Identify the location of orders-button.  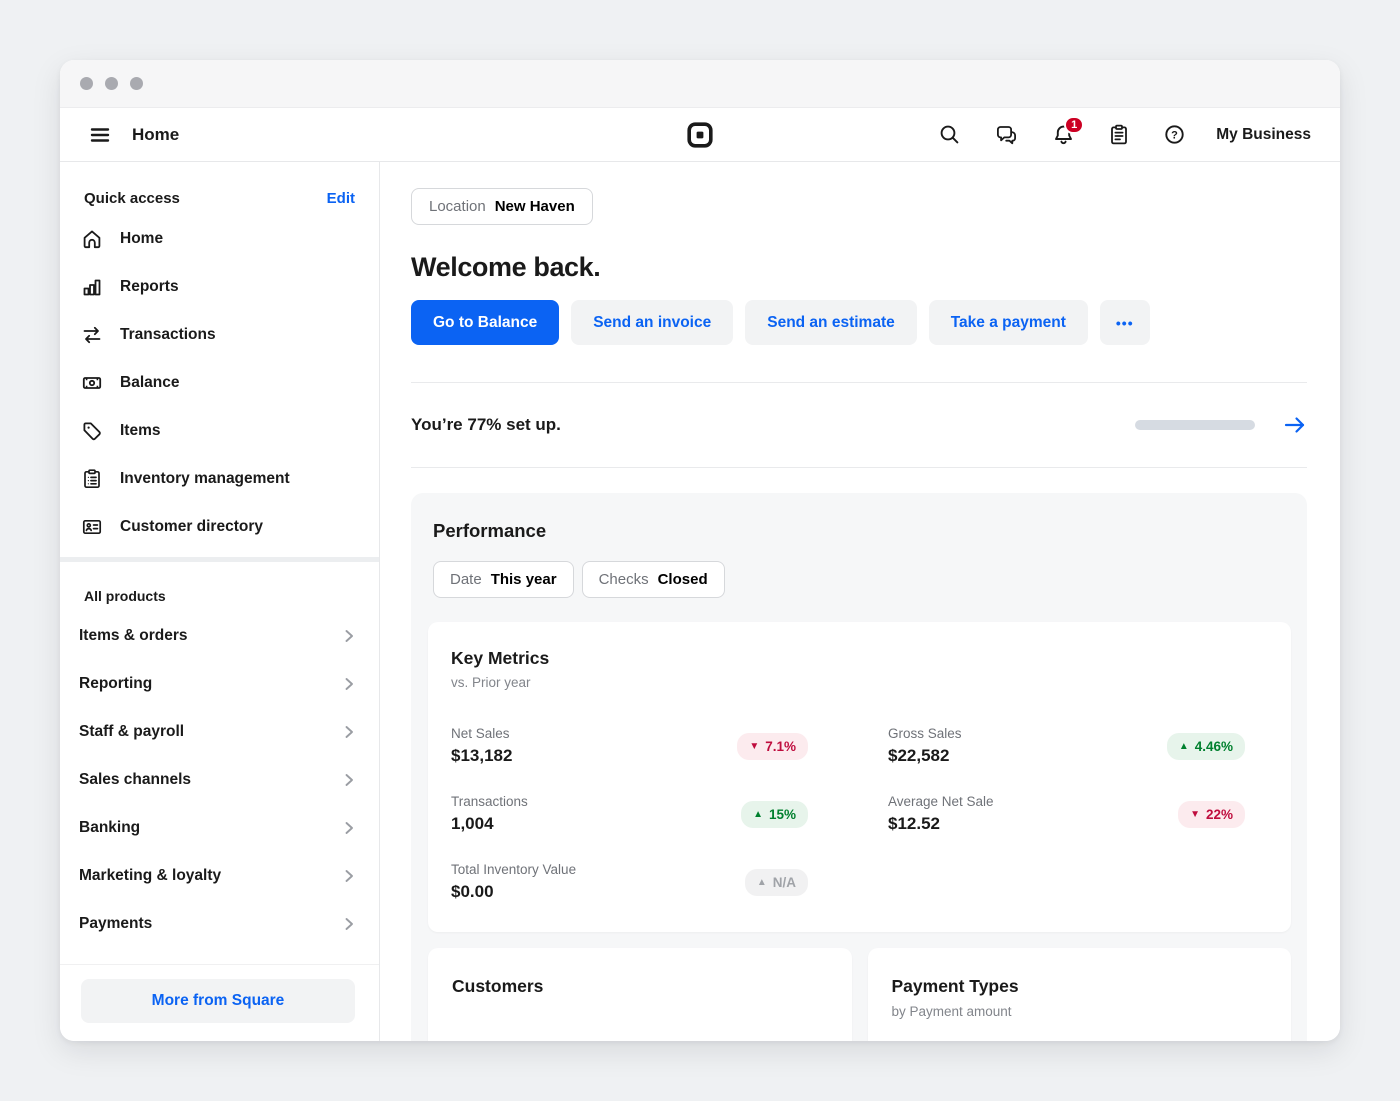
(1119, 135).